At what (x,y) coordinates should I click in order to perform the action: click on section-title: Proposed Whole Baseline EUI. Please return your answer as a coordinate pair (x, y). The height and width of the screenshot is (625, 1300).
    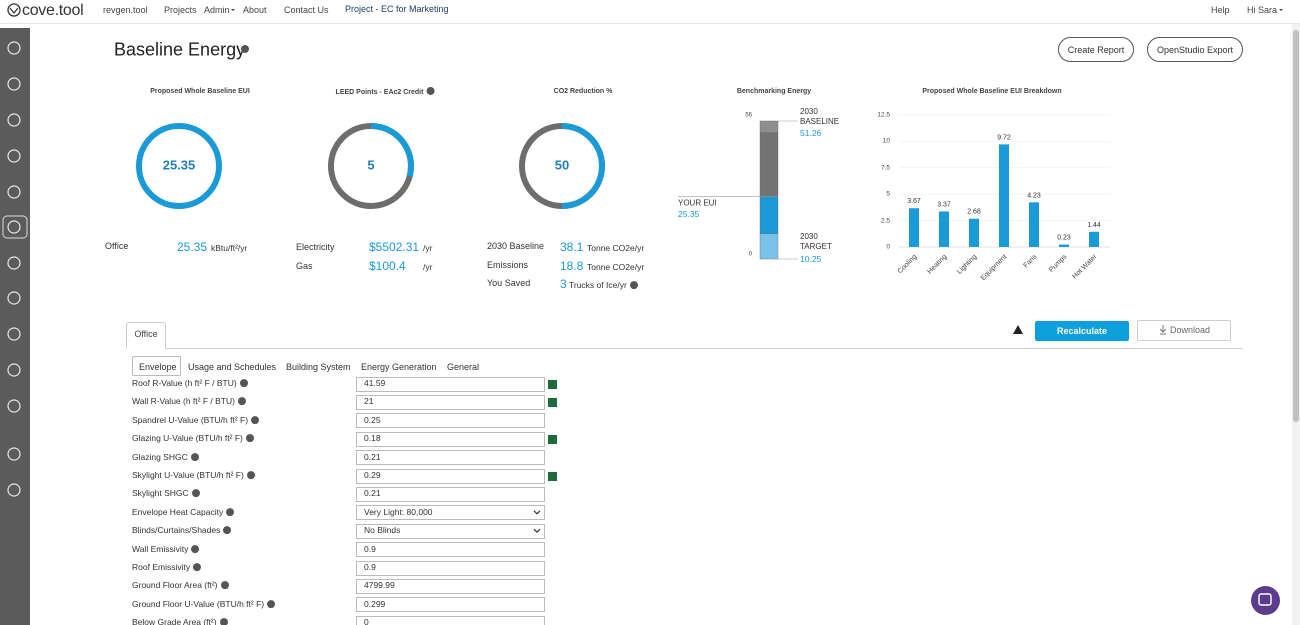
    Looking at the image, I should click on (200, 91).